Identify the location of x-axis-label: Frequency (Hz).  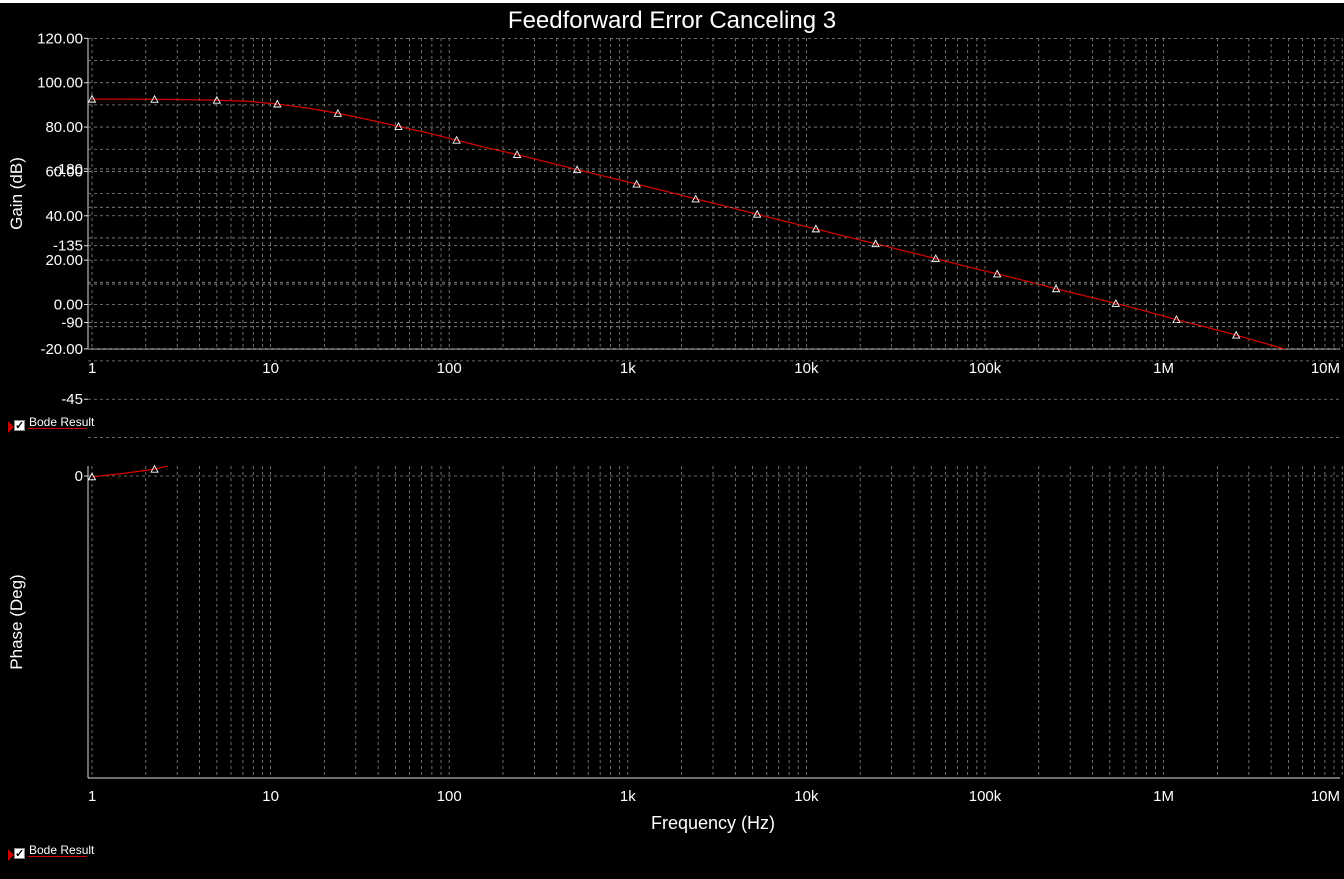
(713, 823).